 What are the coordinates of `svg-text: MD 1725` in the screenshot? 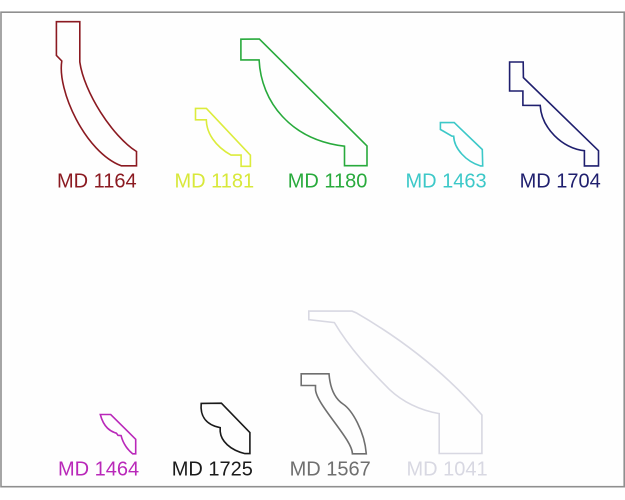 It's located at (212, 470).